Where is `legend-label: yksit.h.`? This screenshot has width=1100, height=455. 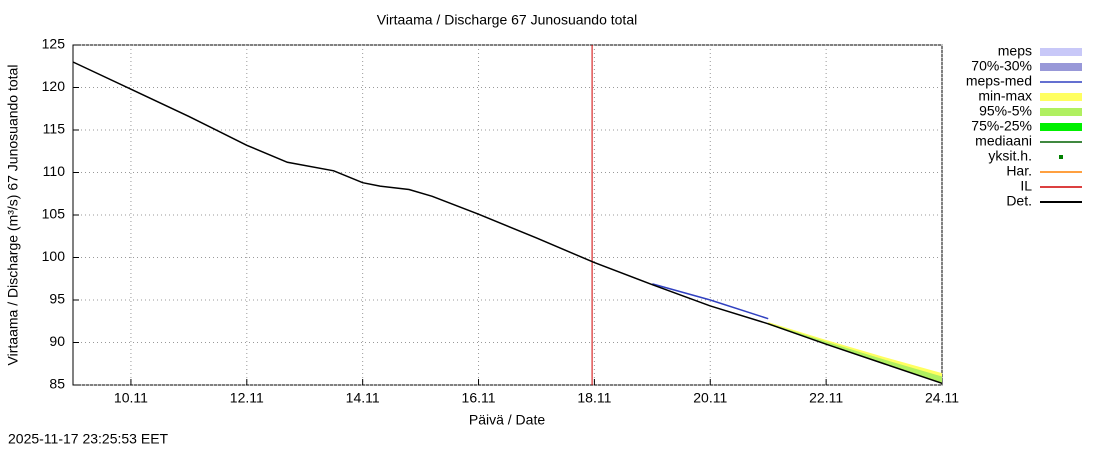
legend-label: yksit.h. is located at coordinates (1010, 156).